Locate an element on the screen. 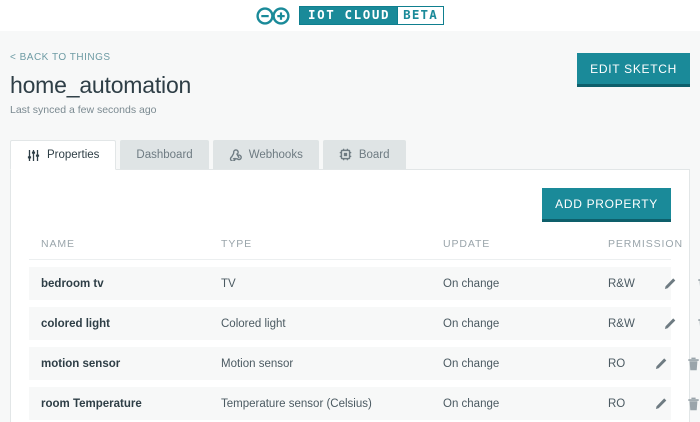 Image resolution: width=700 pixels, height=422 pixels. column-header-update: UPDATE is located at coordinates (467, 244).